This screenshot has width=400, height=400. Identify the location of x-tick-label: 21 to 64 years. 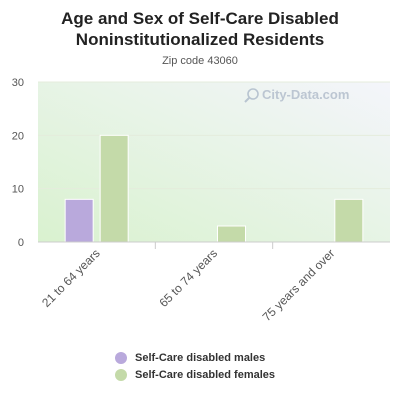
(71, 278).